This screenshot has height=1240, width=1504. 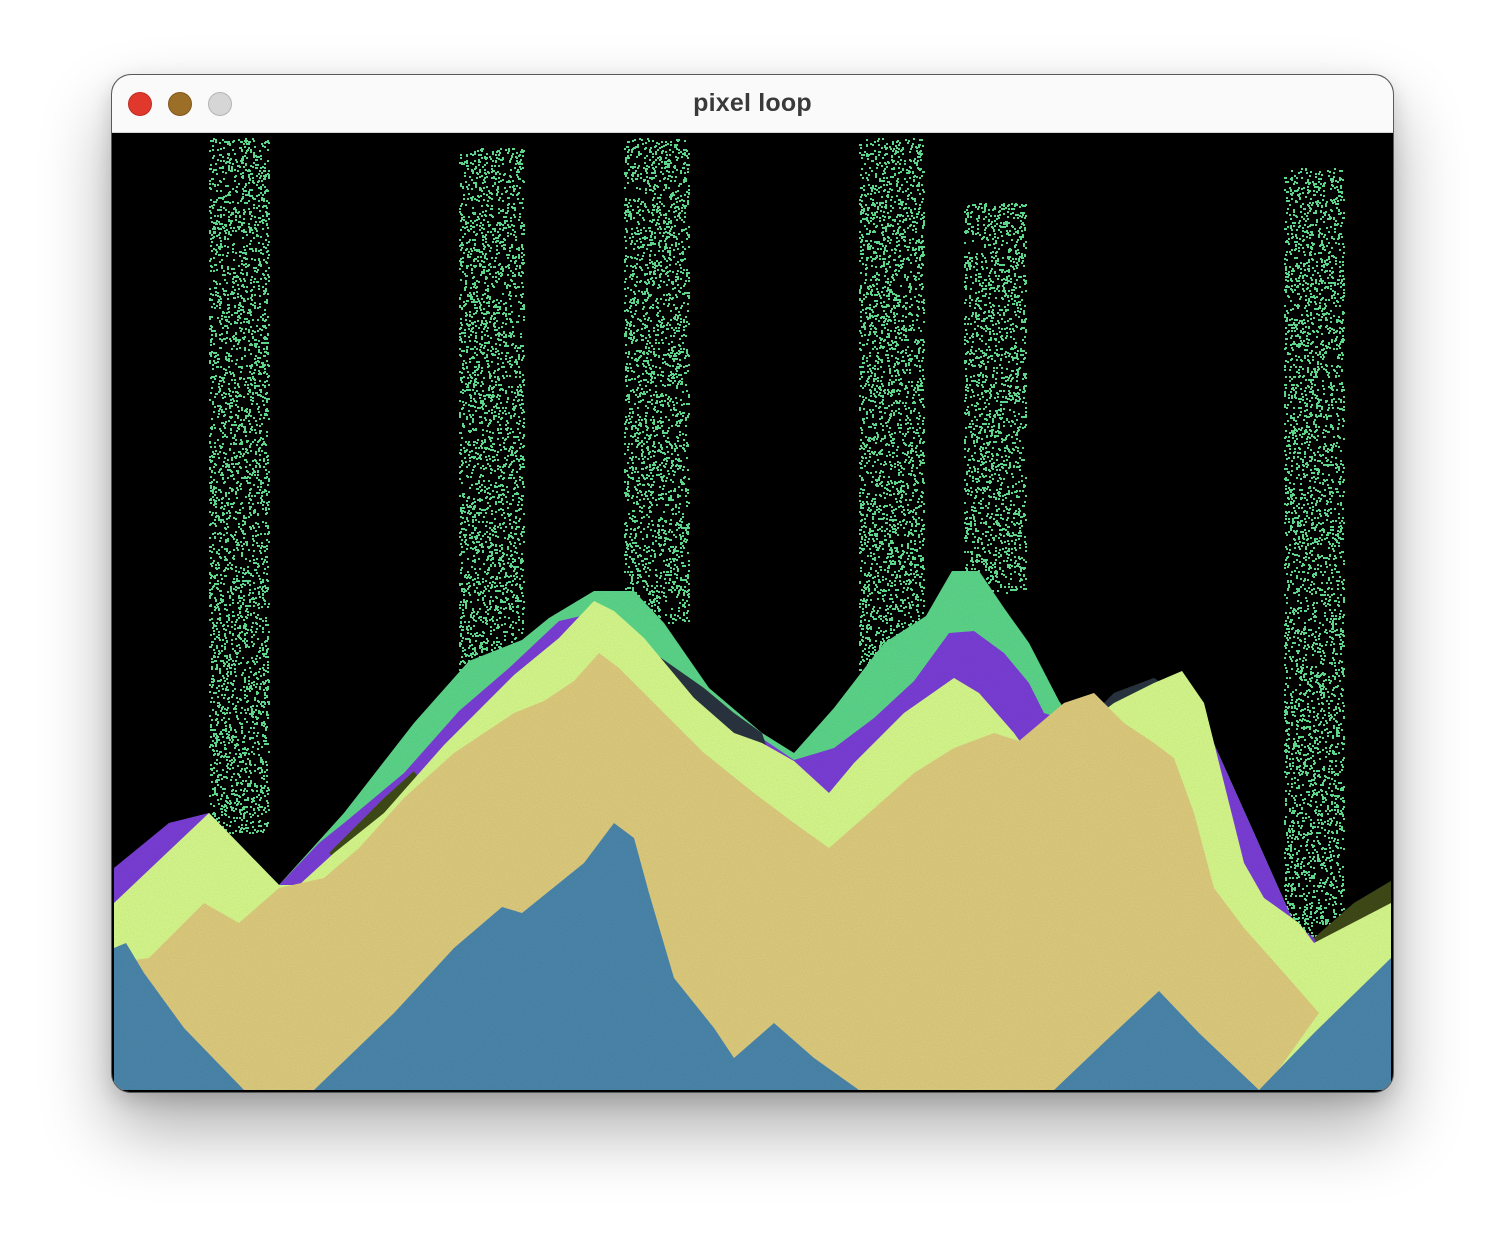 What do you see at coordinates (752, 104) in the screenshot?
I see `title-bar: pixel loop` at bounding box center [752, 104].